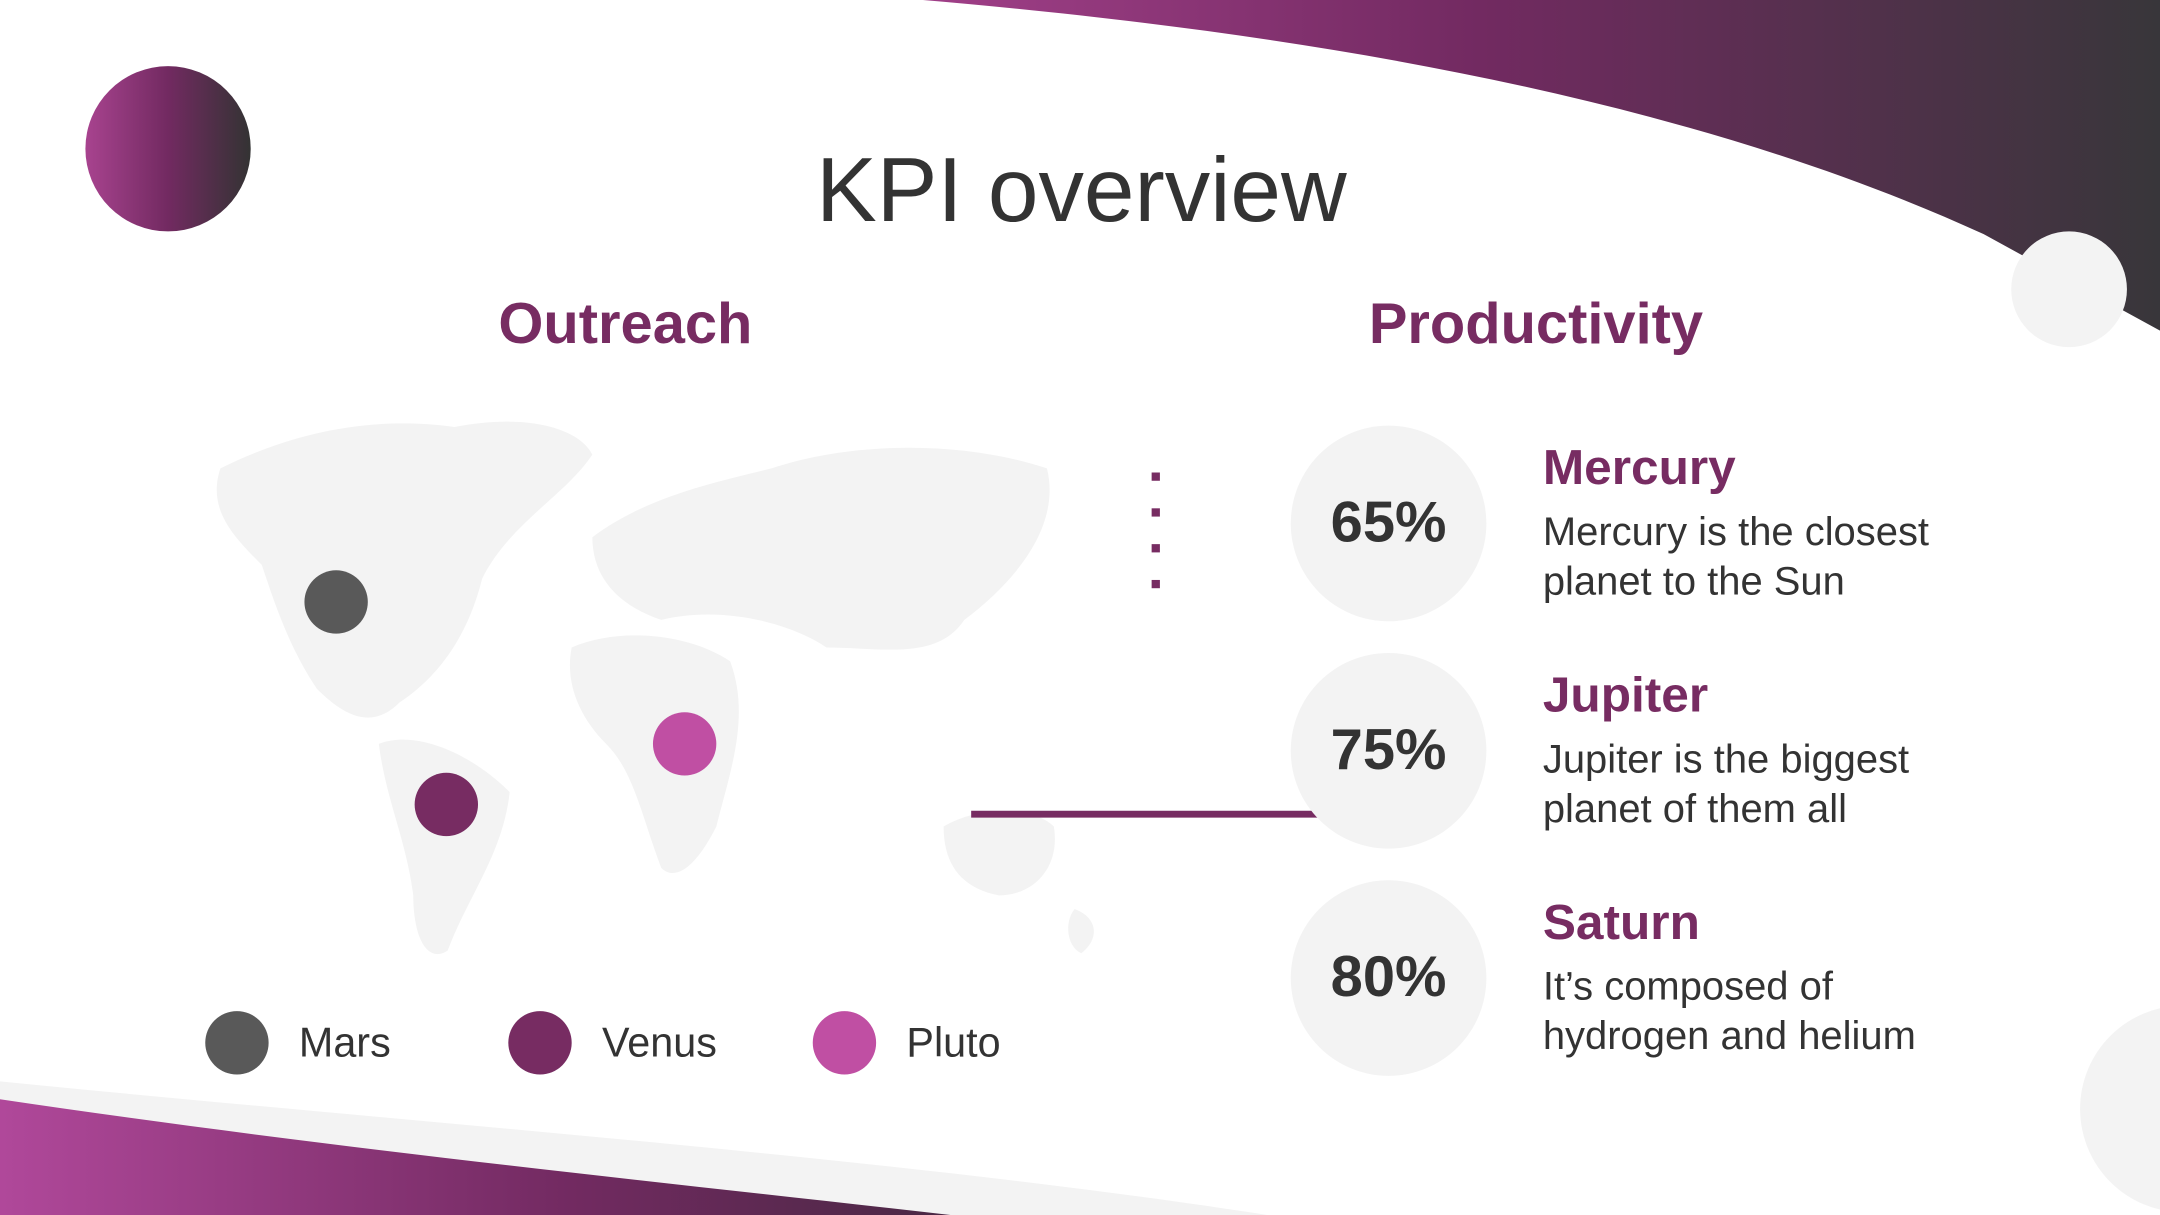 This screenshot has width=2160, height=1215. Describe the element at coordinates (953, 1042) in the screenshot. I see `legend-label: Pluto` at that location.